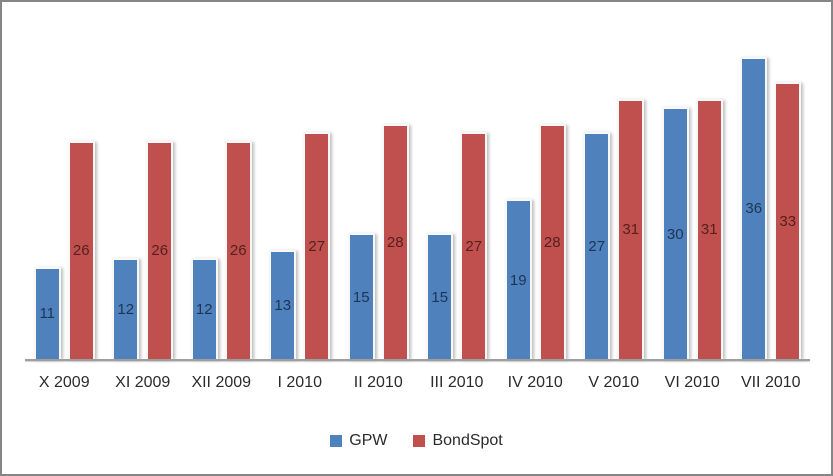 The width and height of the screenshot is (833, 476). I want to click on bar-gpw-vii-2010: 36, so click(754, 207).